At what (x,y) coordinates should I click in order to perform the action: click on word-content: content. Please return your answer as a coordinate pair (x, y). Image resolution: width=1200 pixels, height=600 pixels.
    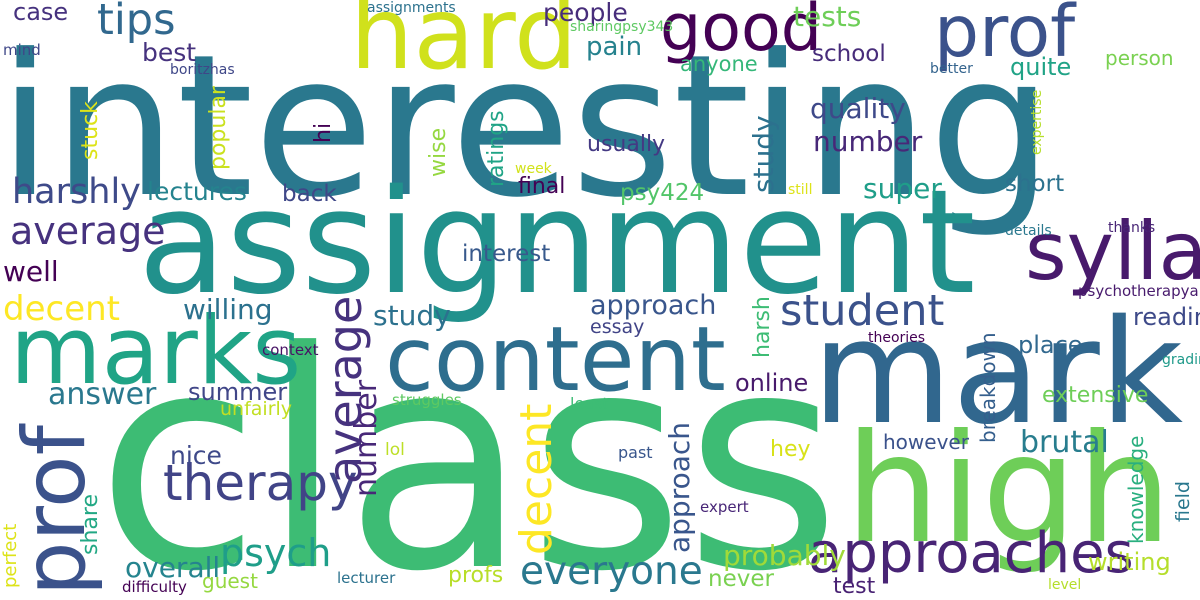
    Looking at the image, I should click on (555, 359).